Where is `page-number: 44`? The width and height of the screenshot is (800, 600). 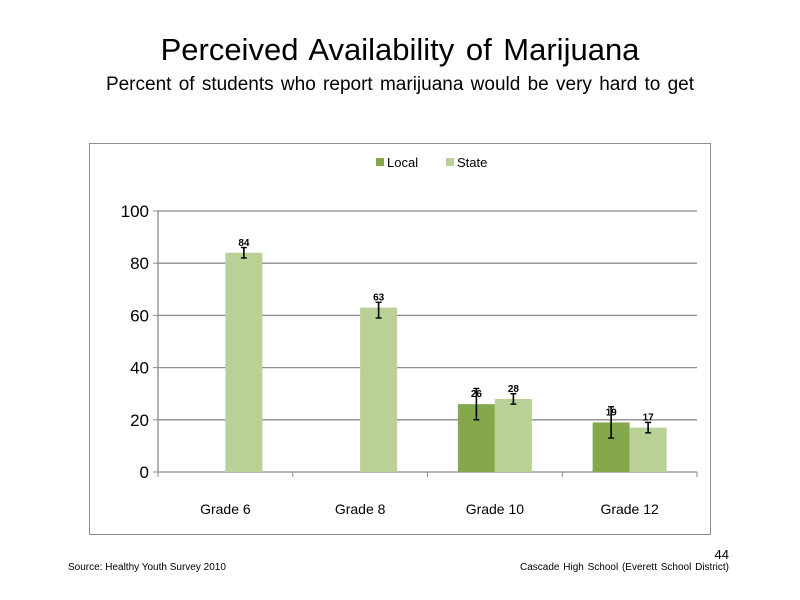 page-number: 44 is located at coordinates (721, 554).